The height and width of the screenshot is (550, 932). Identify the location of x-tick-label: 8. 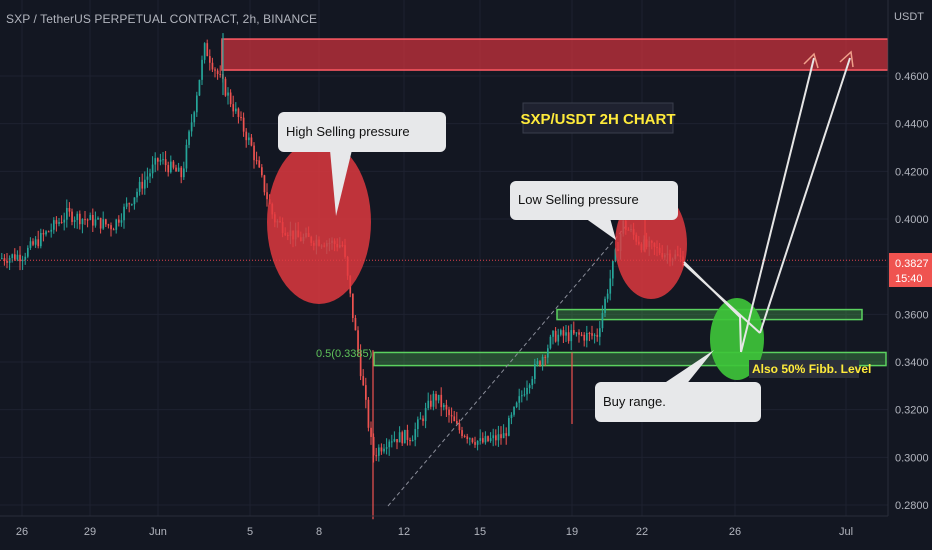
(319, 532).